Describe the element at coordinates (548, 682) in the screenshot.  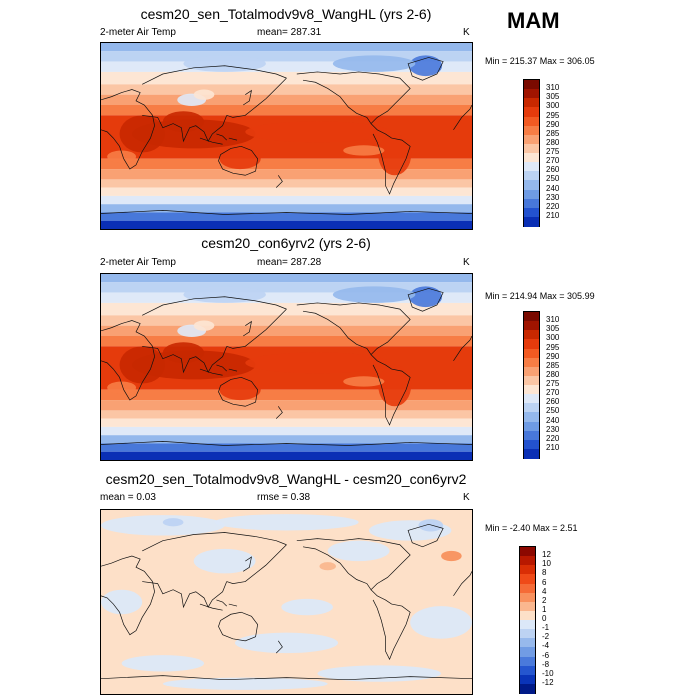
I see `colorbar-tick-label: -12` at that location.